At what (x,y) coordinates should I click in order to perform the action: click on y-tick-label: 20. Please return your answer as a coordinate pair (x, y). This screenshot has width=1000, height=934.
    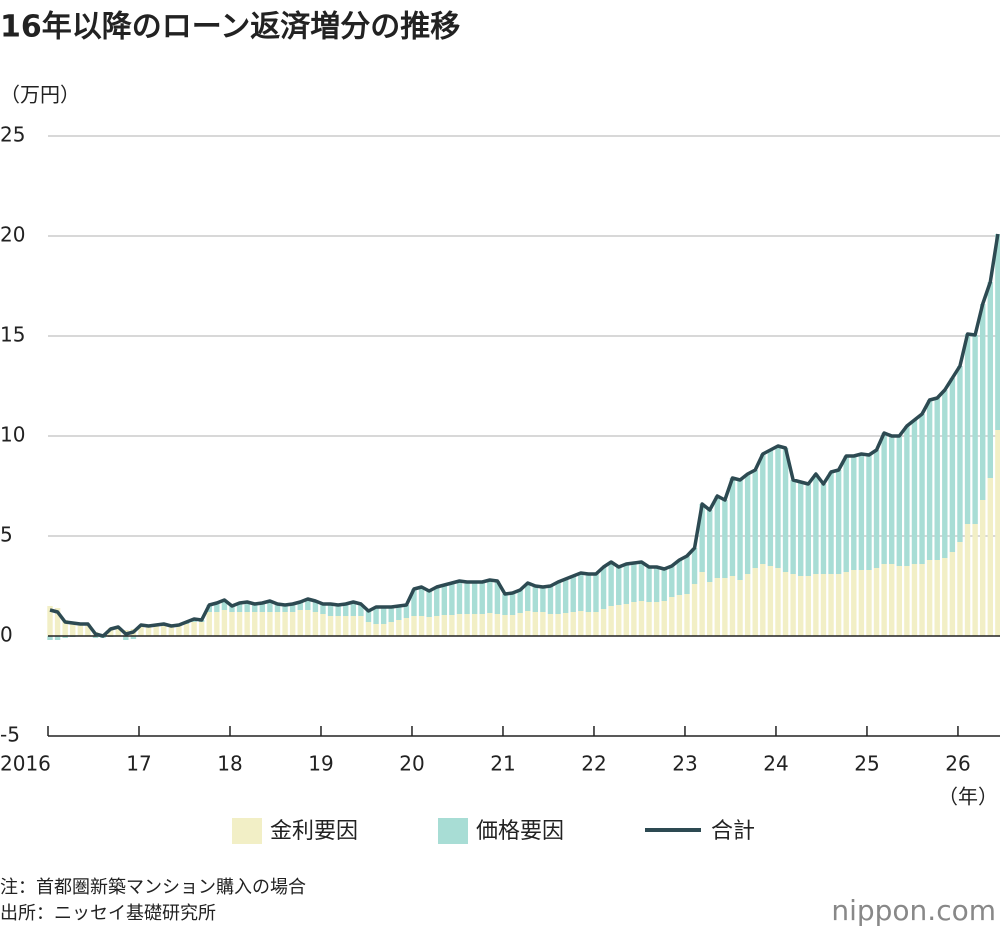
    Looking at the image, I should click on (12, 235).